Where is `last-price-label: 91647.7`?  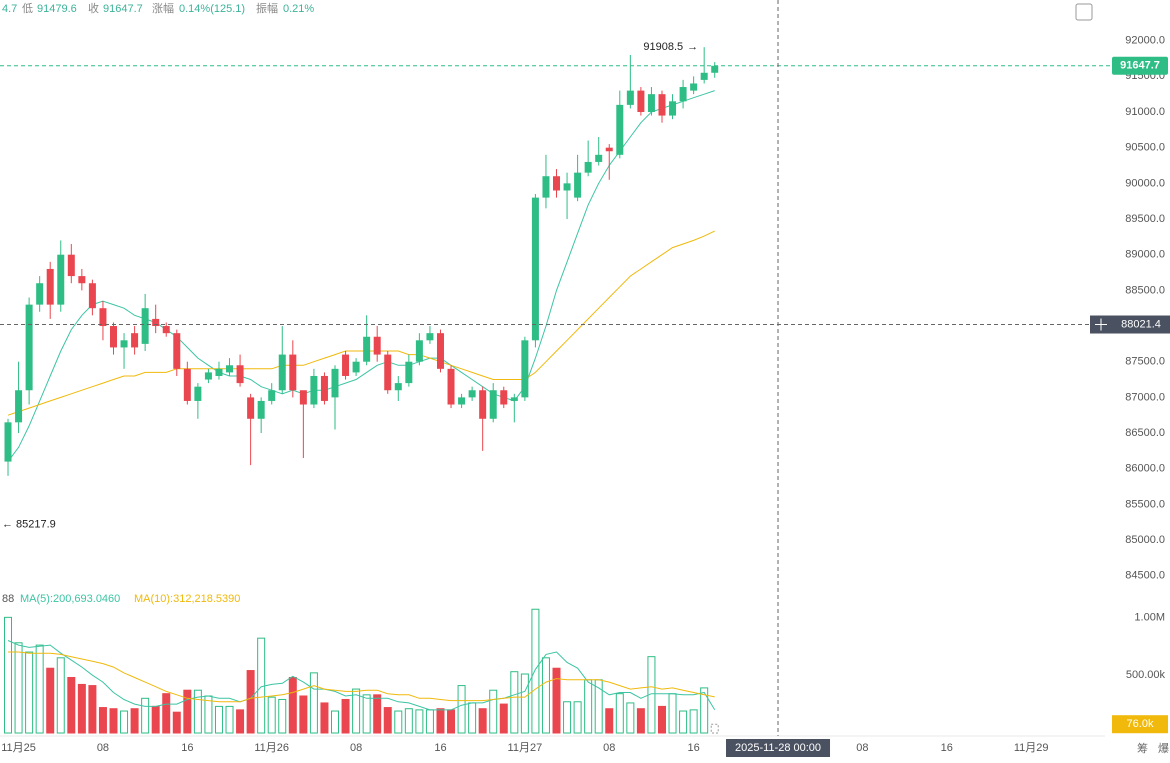
last-price-label: 91647.7 is located at coordinates (1140, 66).